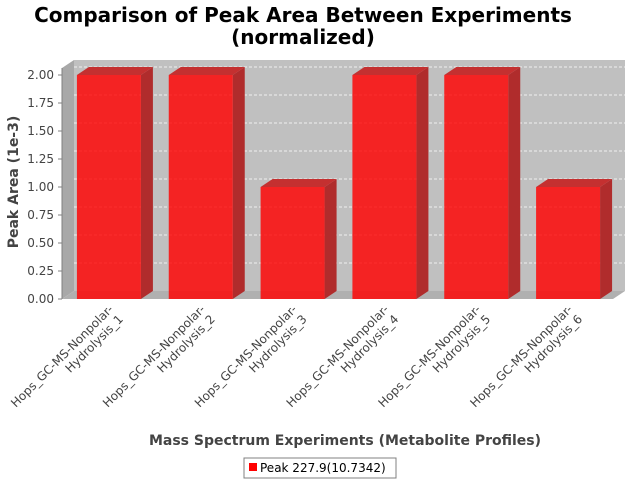 This screenshot has height=480, width=640. Describe the element at coordinates (40, 215) in the screenshot. I see `y-tick-label: 0.75` at that location.